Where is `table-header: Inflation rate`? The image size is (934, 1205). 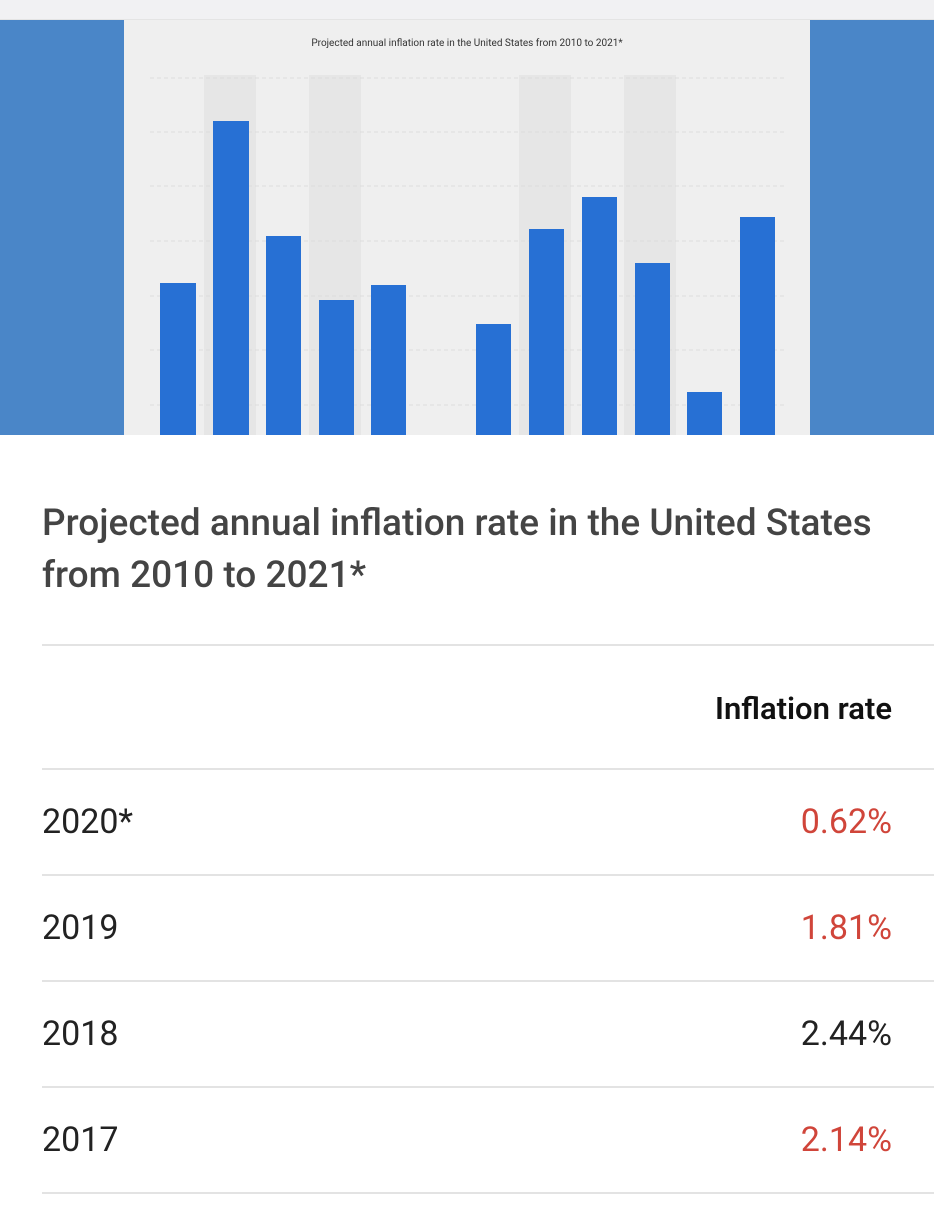 table-header: Inflation rate is located at coordinates (488, 707).